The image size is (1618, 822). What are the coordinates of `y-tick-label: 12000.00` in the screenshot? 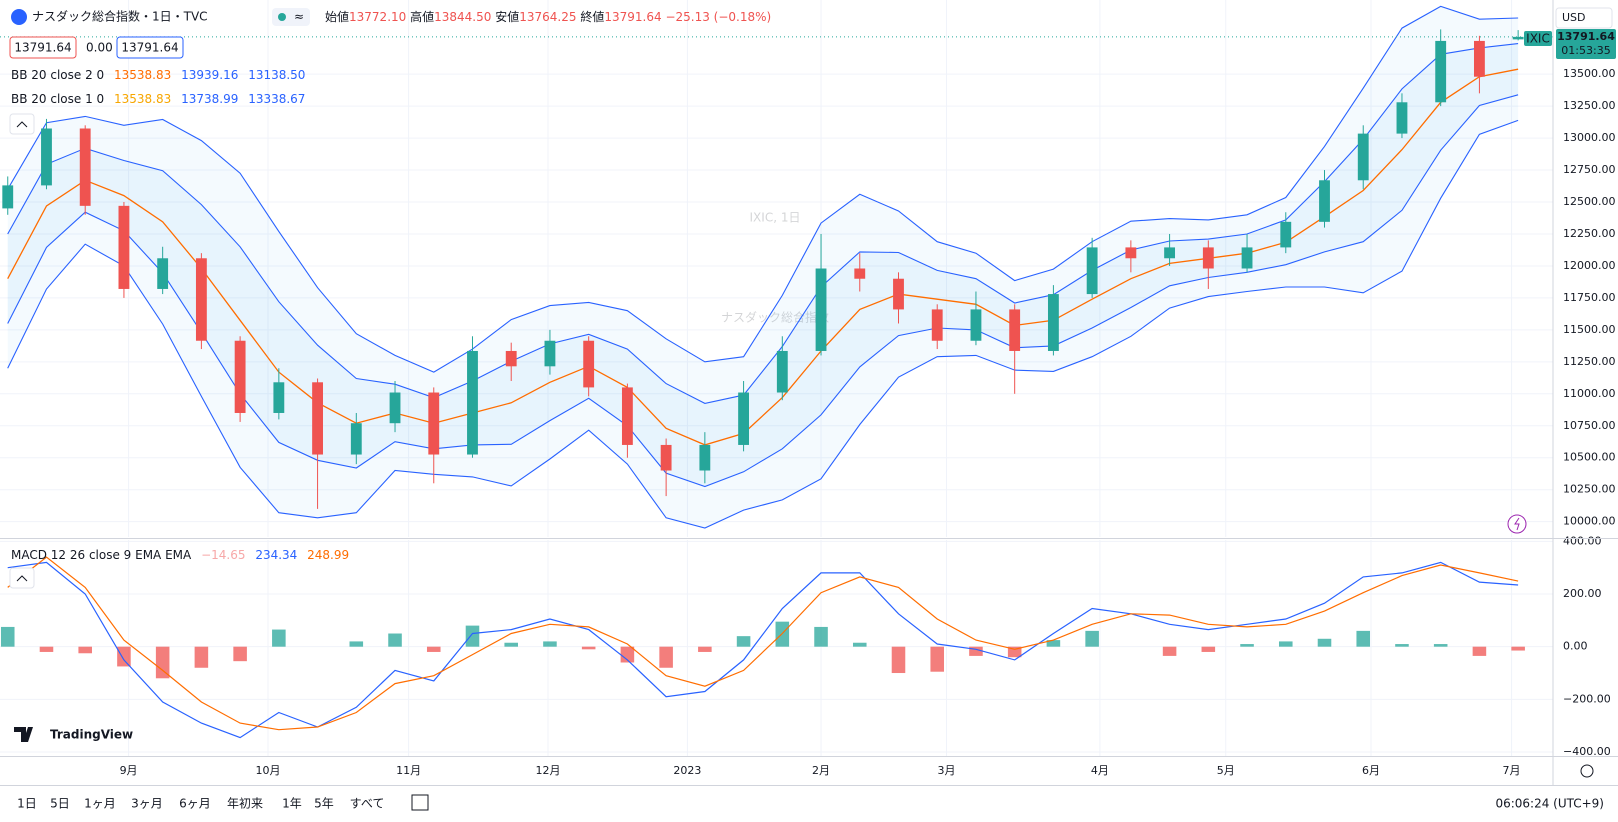 It's located at (1589, 265).